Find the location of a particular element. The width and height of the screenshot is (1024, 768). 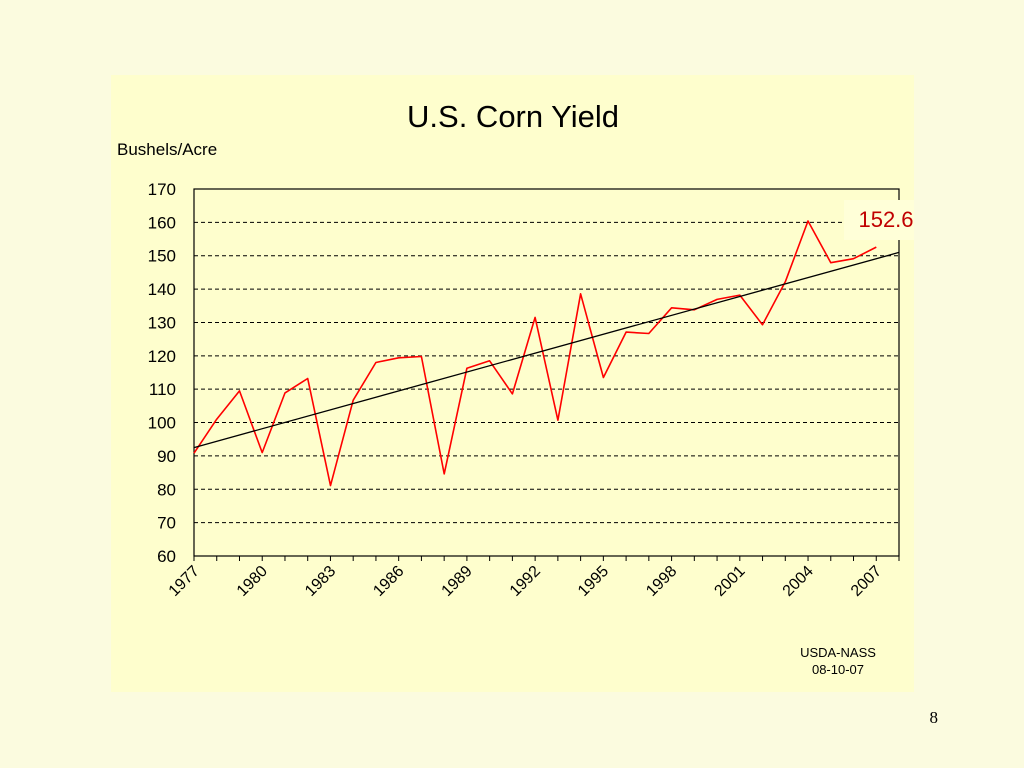

source-date: 08-10-07 is located at coordinates (838, 669).